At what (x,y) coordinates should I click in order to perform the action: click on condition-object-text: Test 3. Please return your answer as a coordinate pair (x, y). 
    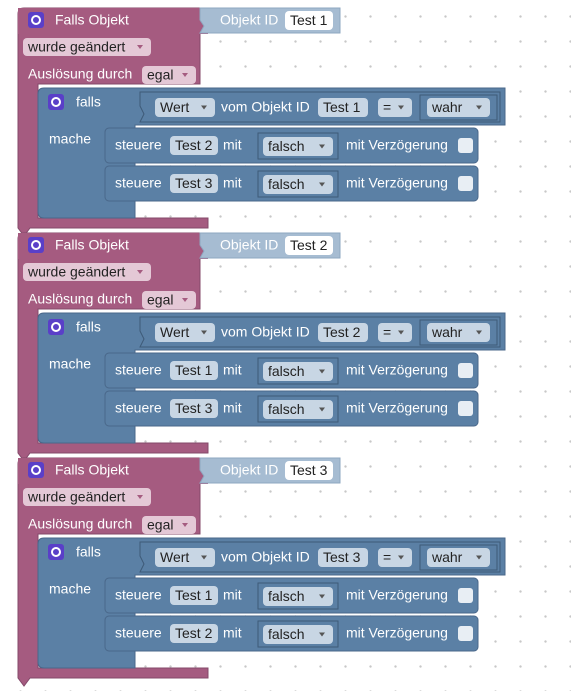
    Looking at the image, I should click on (342, 557).